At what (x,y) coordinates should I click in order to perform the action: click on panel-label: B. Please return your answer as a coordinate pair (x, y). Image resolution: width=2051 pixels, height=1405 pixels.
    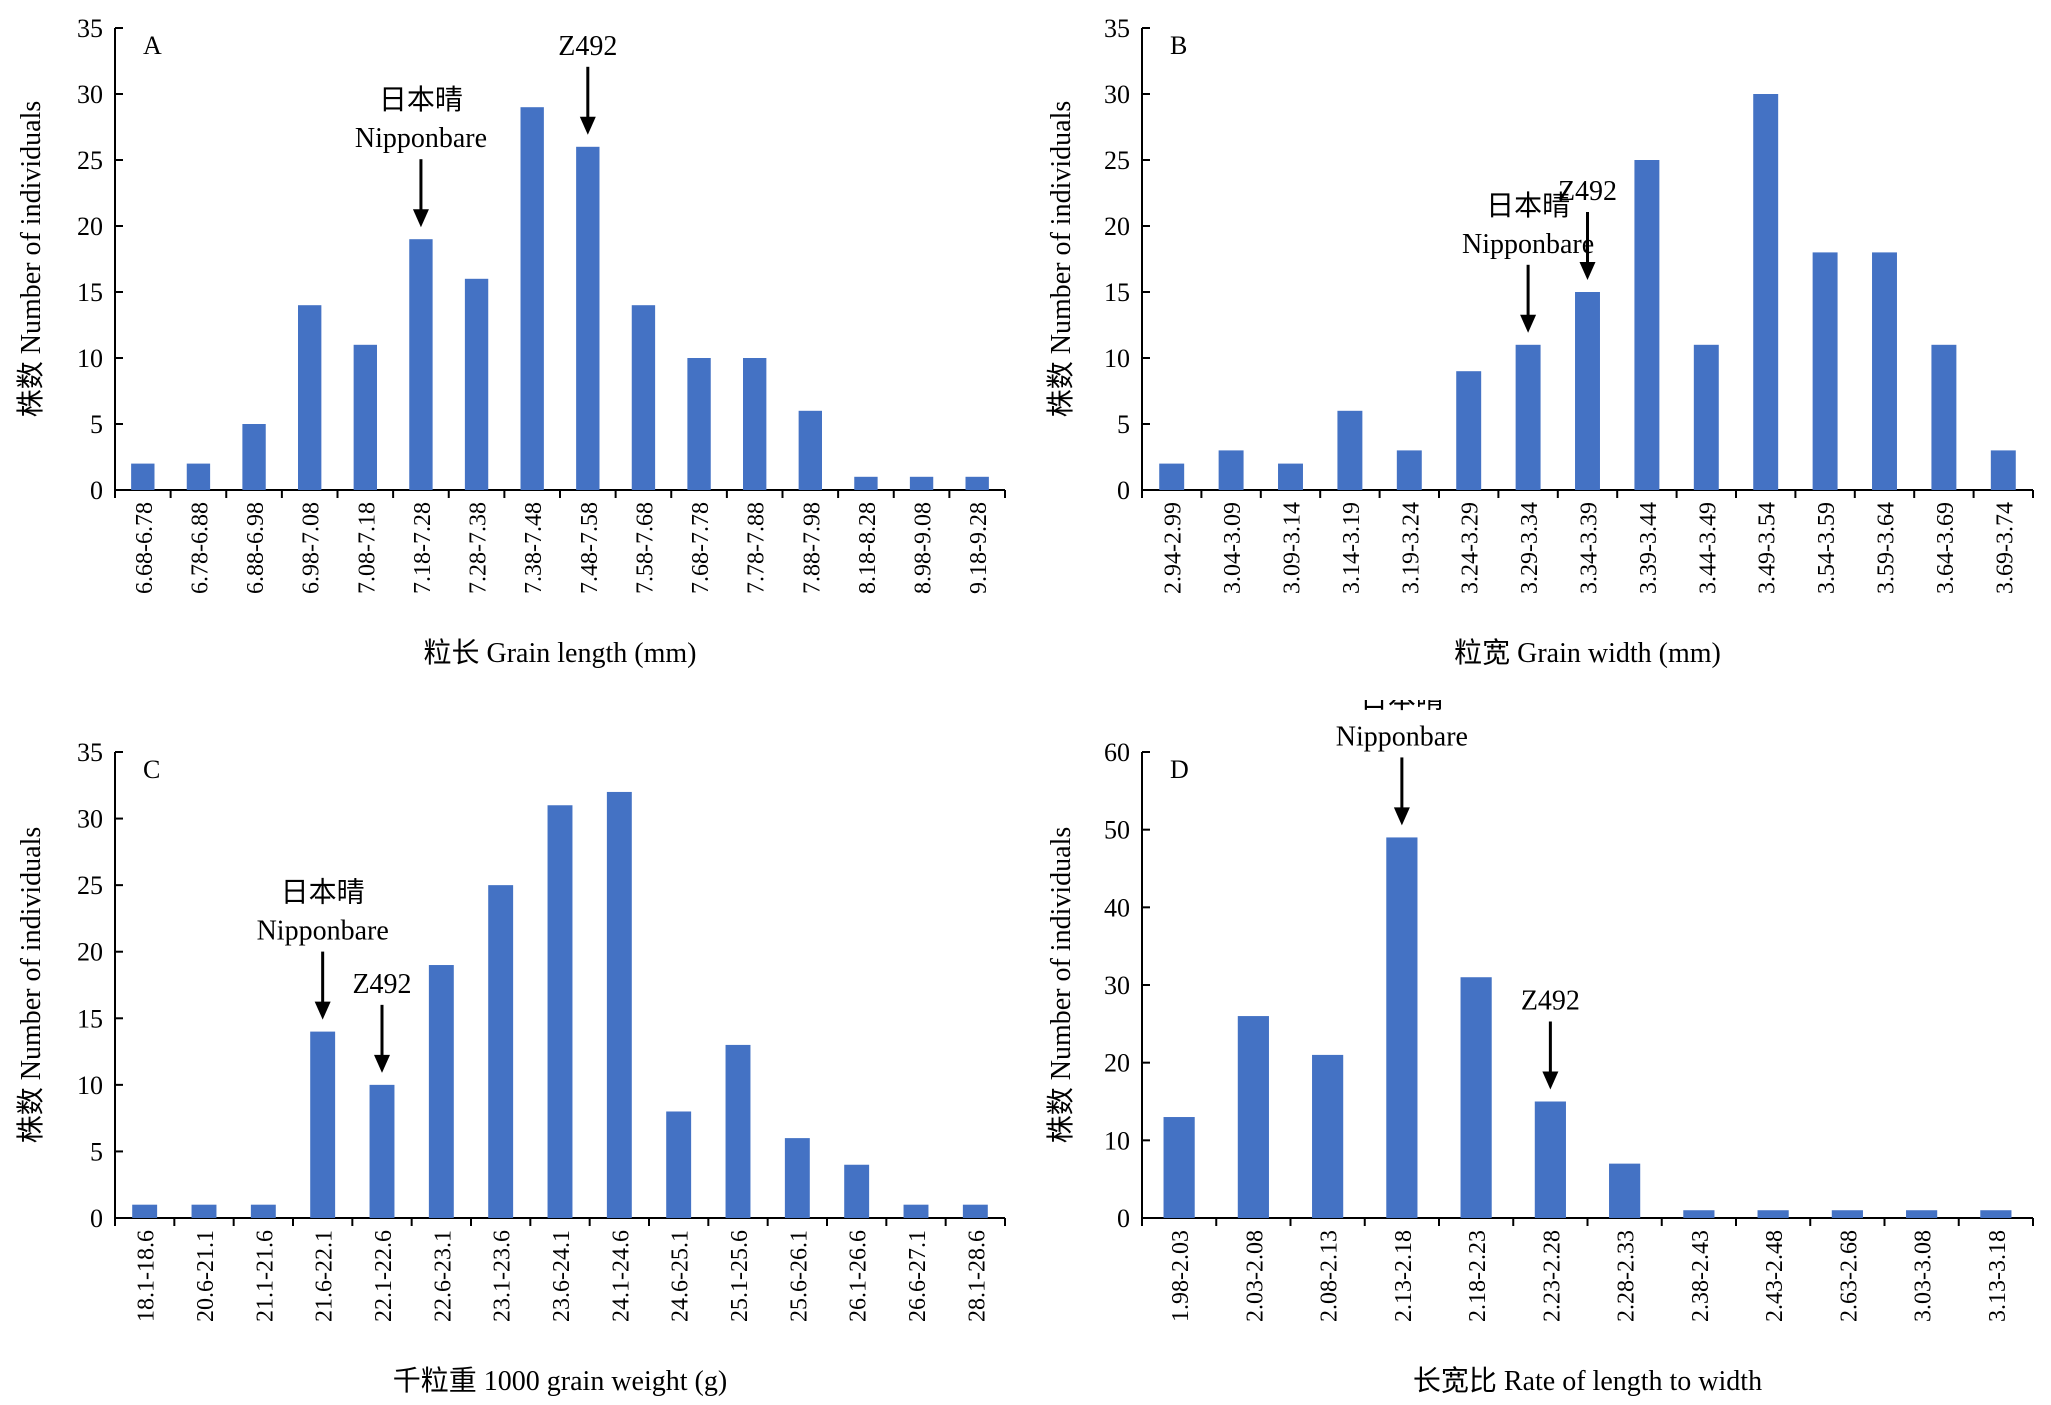
    Looking at the image, I should click on (1178, 45).